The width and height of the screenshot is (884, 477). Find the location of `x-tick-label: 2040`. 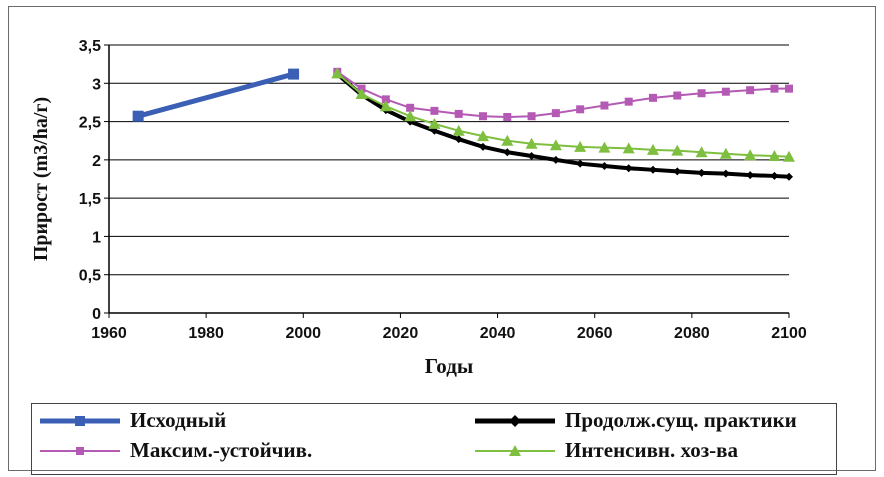

x-tick-label: 2040 is located at coordinates (498, 333).